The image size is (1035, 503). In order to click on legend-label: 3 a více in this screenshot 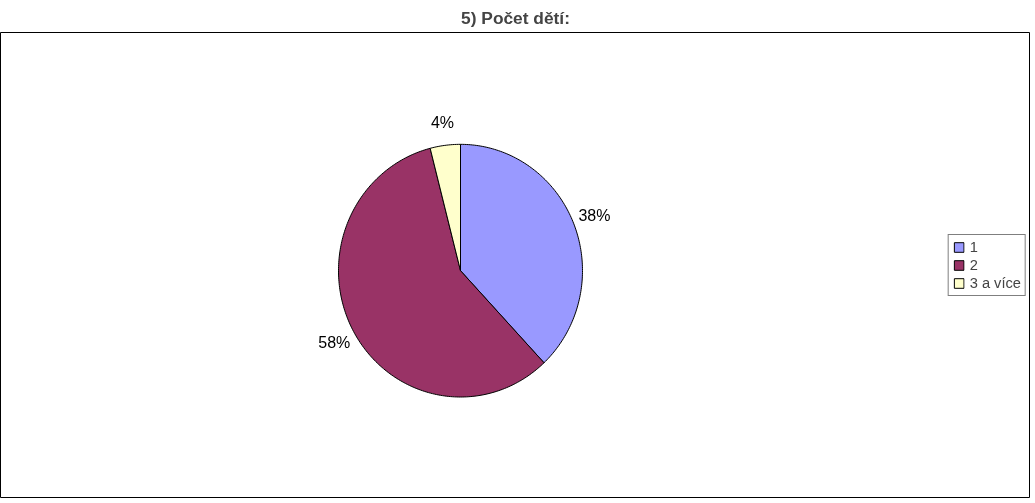, I will do `click(995, 283)`.